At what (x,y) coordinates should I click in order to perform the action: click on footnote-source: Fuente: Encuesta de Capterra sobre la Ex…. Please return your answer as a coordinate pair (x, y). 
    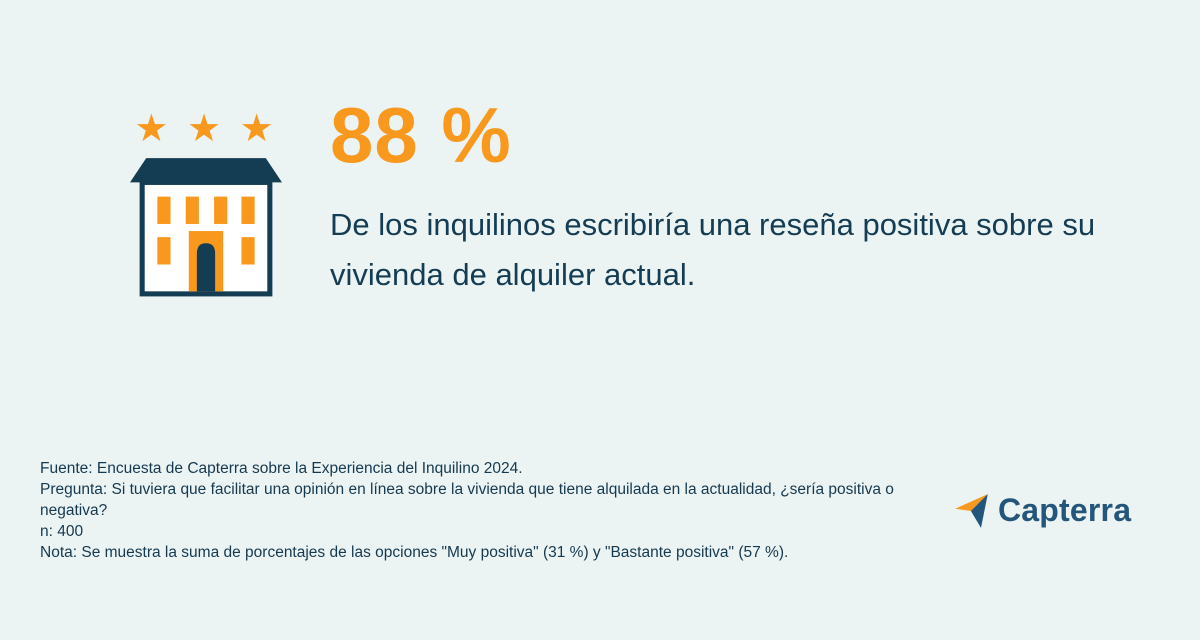
    Looking at the image, I should click on (281, 468).